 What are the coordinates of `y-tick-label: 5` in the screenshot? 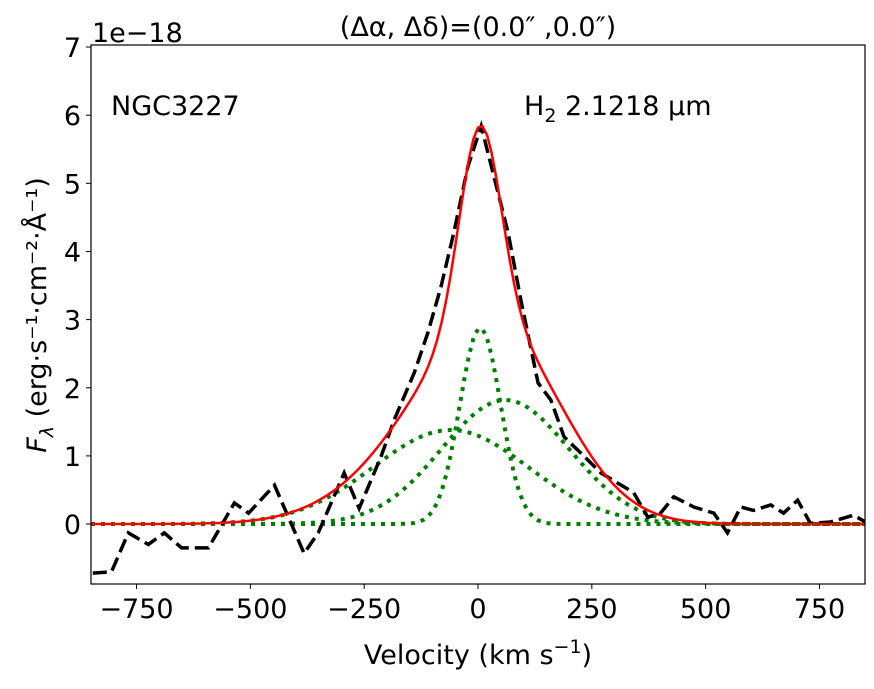 It's located at (72, 184).